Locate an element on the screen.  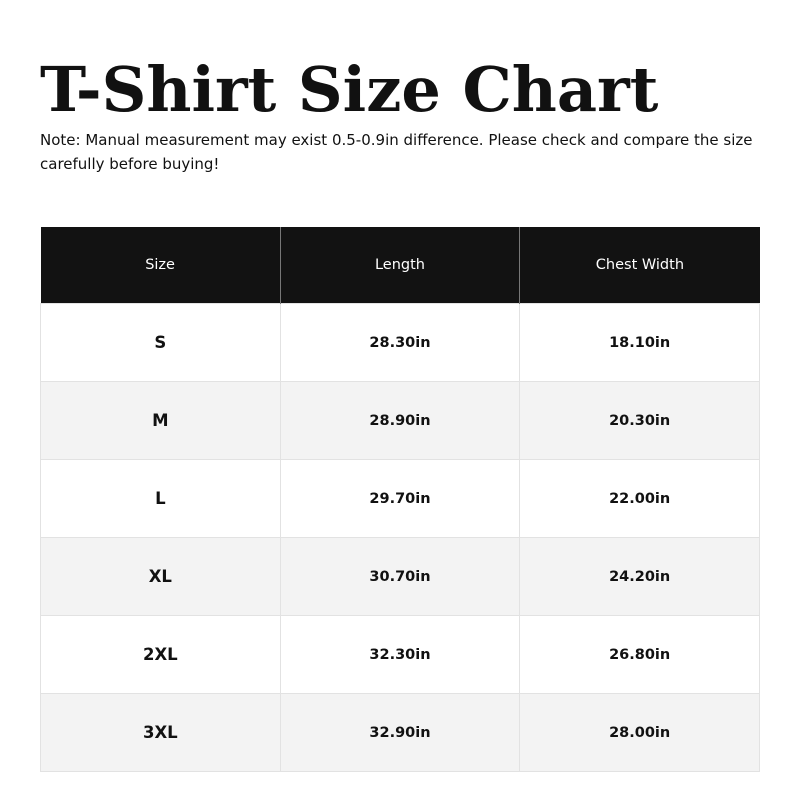
header-length: Length is located at coordinates (400, 265).